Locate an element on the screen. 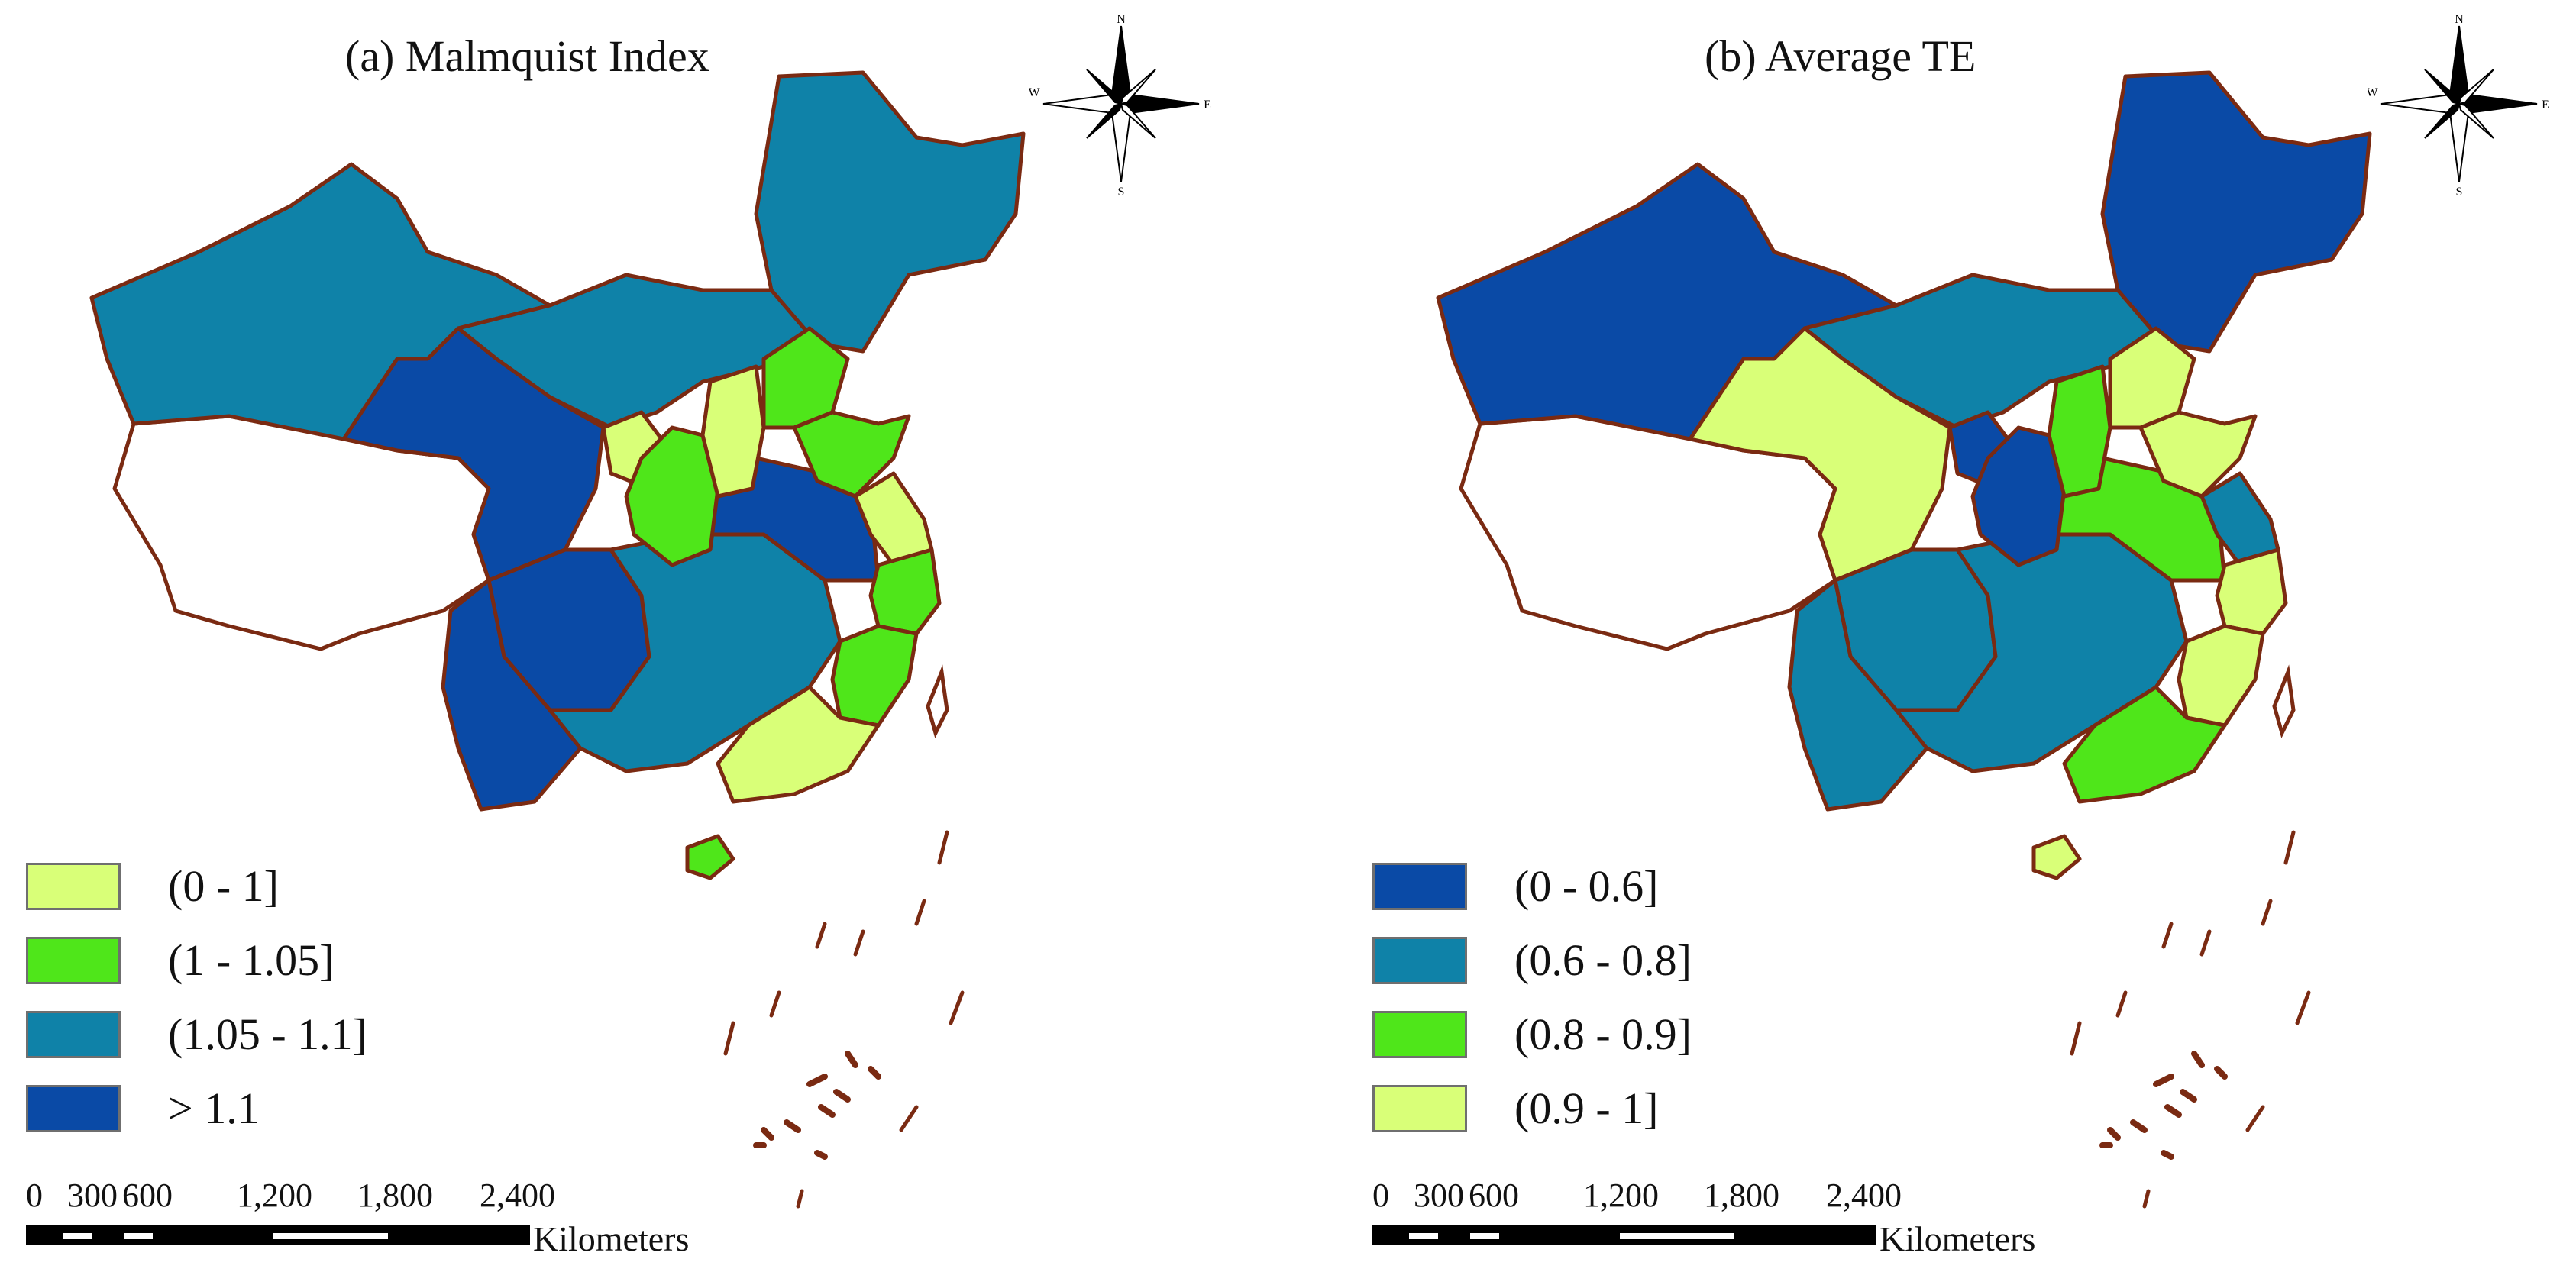 The width and height of the screenshot is (2576, 1285). legend-item: (0 - 1] is located at coordinates (196, 886).